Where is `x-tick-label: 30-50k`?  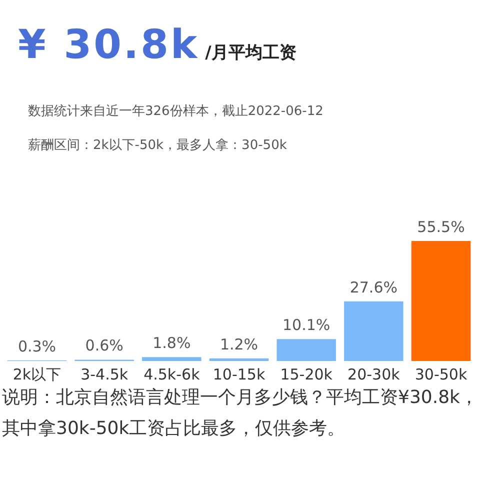 x-tick-label: 30-50k is located at coordinates (441, 375).